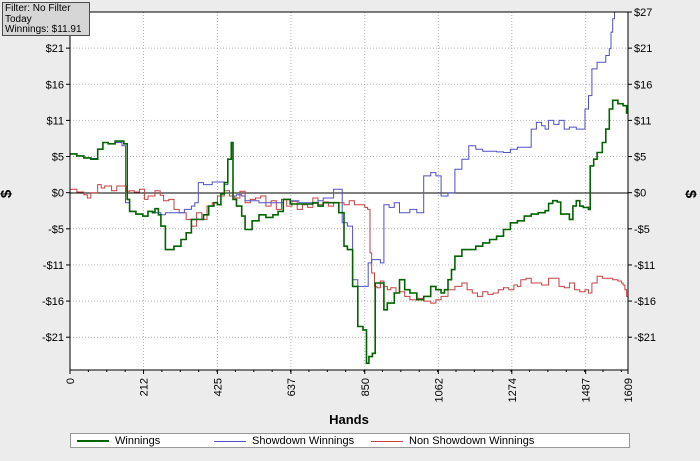 This screenshot has width=700, height=461. I want to click on y-tick-label-left: -$16, so click(53, 302).